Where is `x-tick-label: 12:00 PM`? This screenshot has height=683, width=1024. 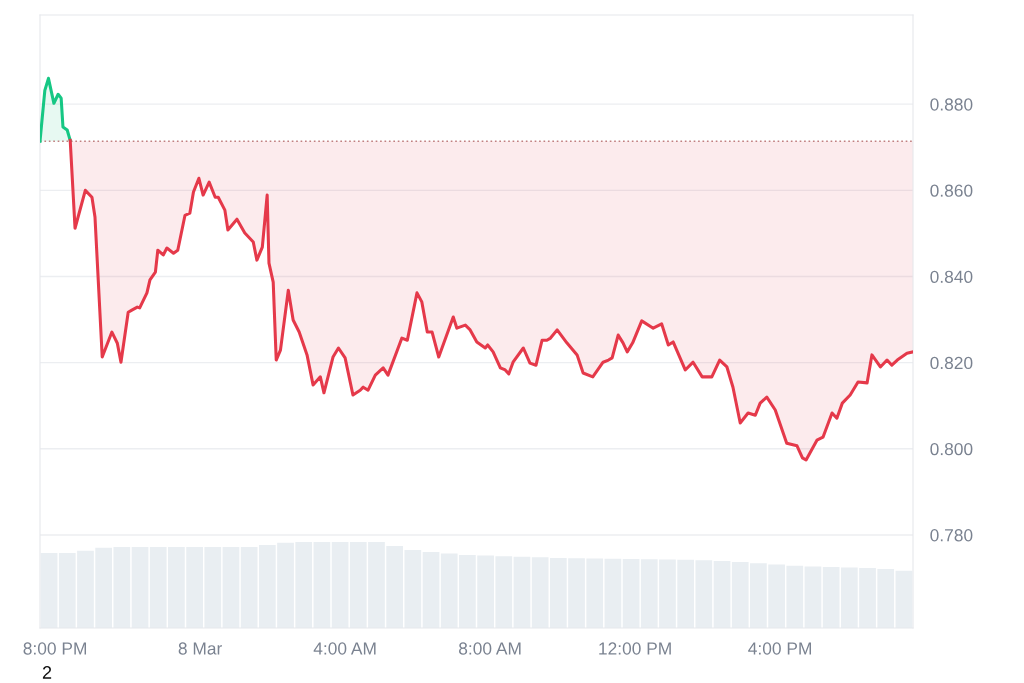
x-tick-label: 12:00 PM is located at coordinates (635, 648).